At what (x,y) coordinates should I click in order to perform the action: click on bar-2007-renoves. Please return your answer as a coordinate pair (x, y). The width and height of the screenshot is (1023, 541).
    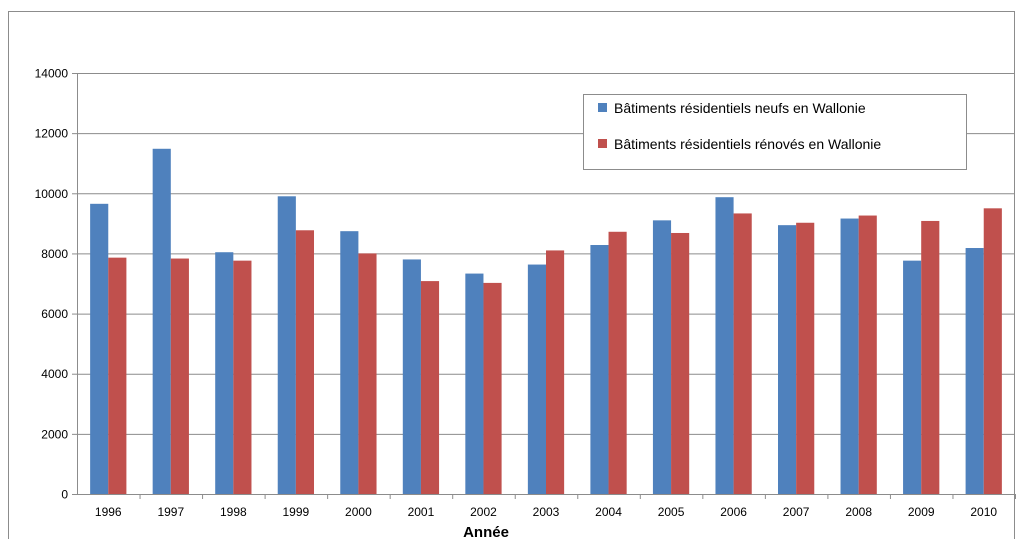
    Looking at the image, I should click on (805, 358).